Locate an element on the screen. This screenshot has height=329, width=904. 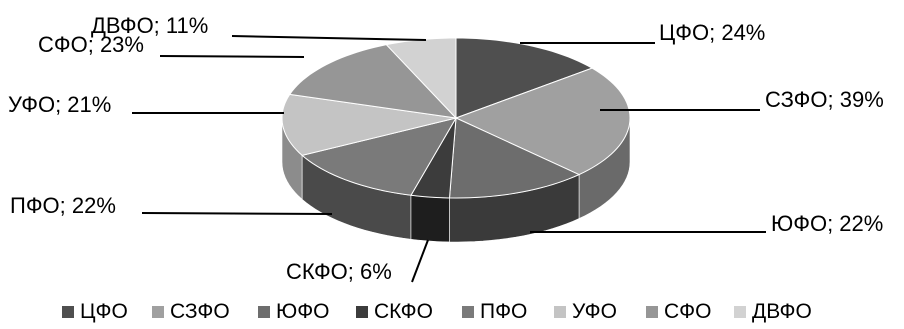
legend-entry-7: СФО is located at coordinates (678, 311).